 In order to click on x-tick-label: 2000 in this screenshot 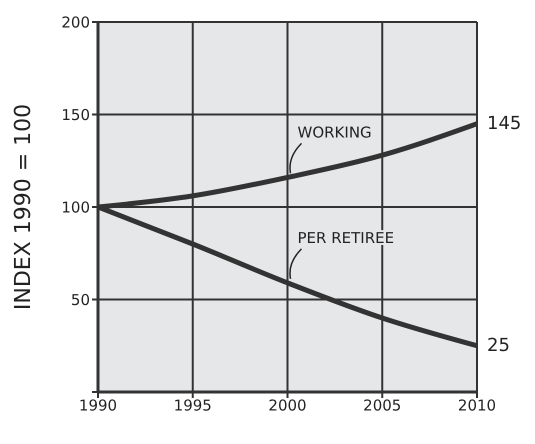, I will do `click(287, 405)`.